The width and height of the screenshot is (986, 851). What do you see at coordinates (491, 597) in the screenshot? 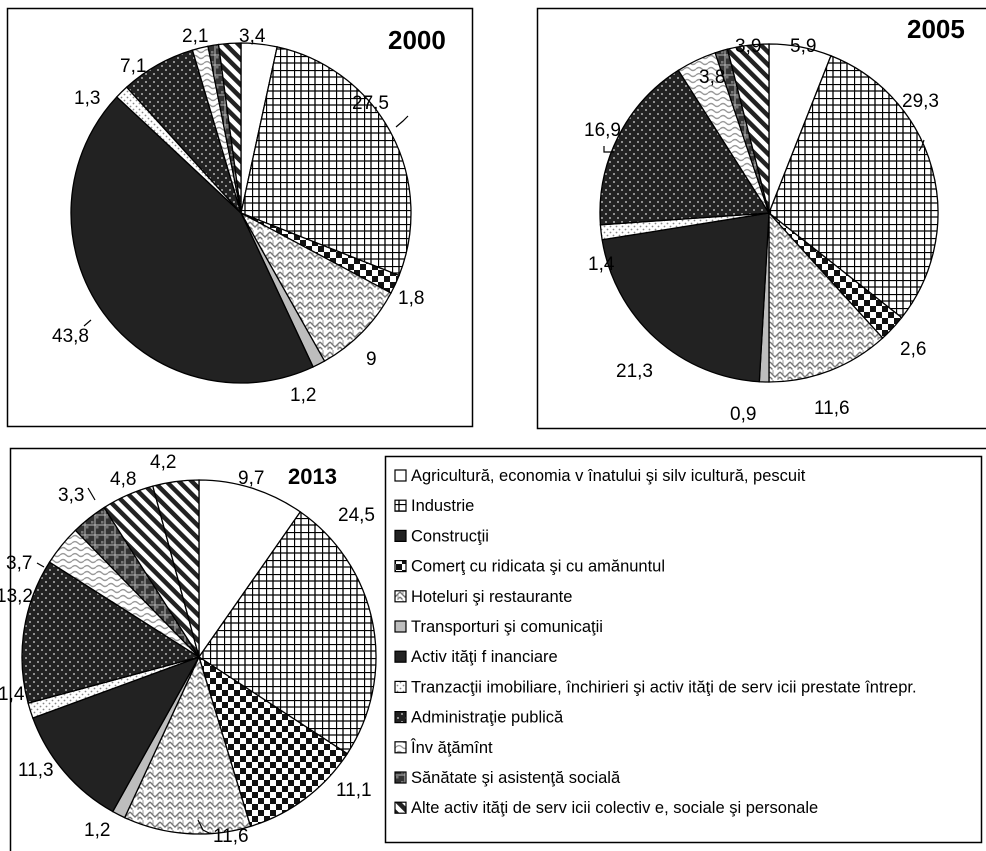
I see `legend-label-4: Hoteluri şi restaurante` at bounding box center [491, 597].